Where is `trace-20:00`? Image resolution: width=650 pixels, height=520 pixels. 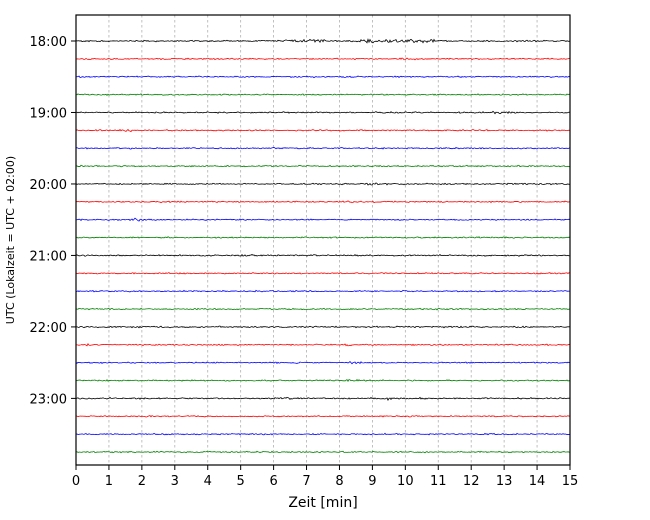 trace-20:00 is located at coordinates (323, 184).